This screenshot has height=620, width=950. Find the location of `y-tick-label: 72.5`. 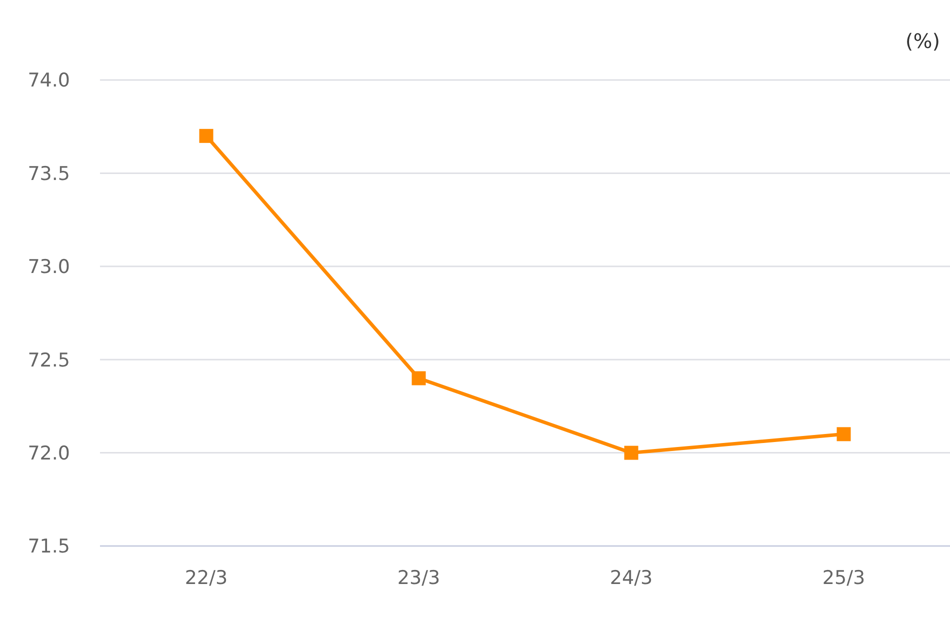

y-tick-label: 72.5 is located at coordinates (49, 360).